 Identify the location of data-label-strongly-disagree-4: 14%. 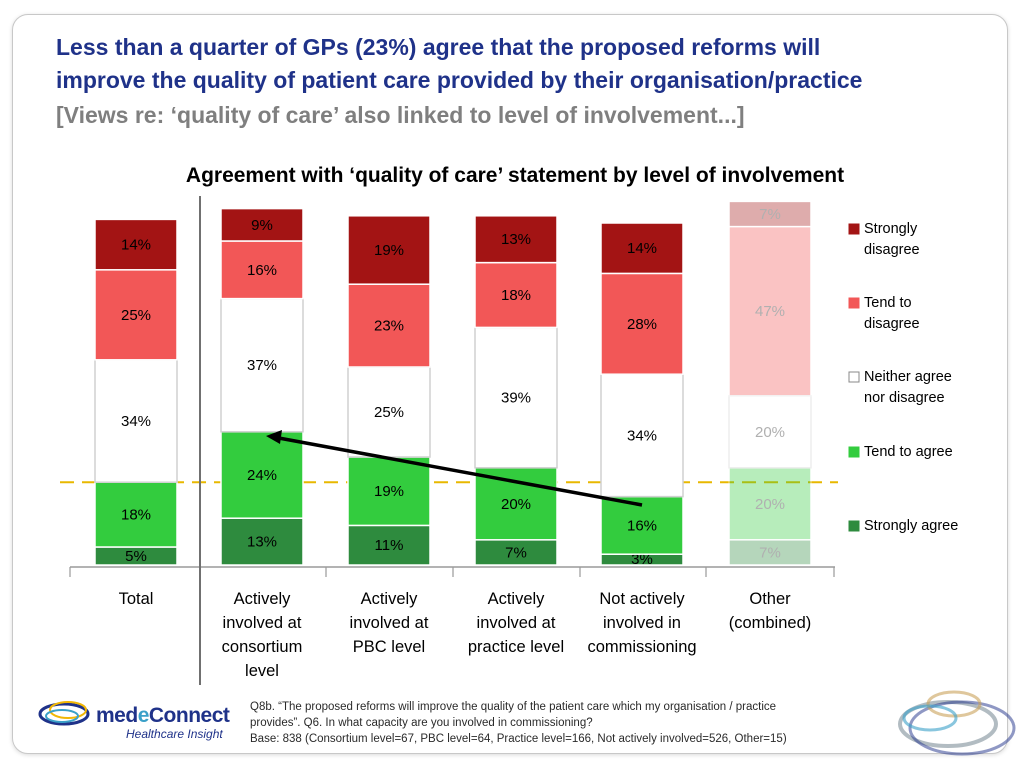
(642, 248).